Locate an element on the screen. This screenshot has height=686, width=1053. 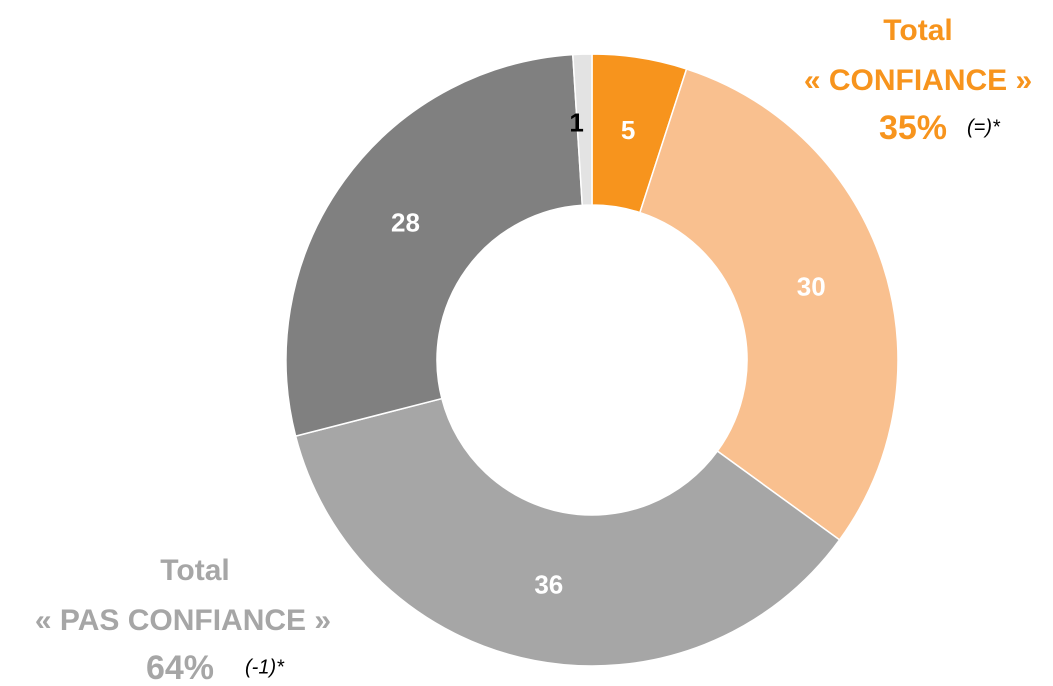
data-label: 30 is located at coordinates (811, 287).